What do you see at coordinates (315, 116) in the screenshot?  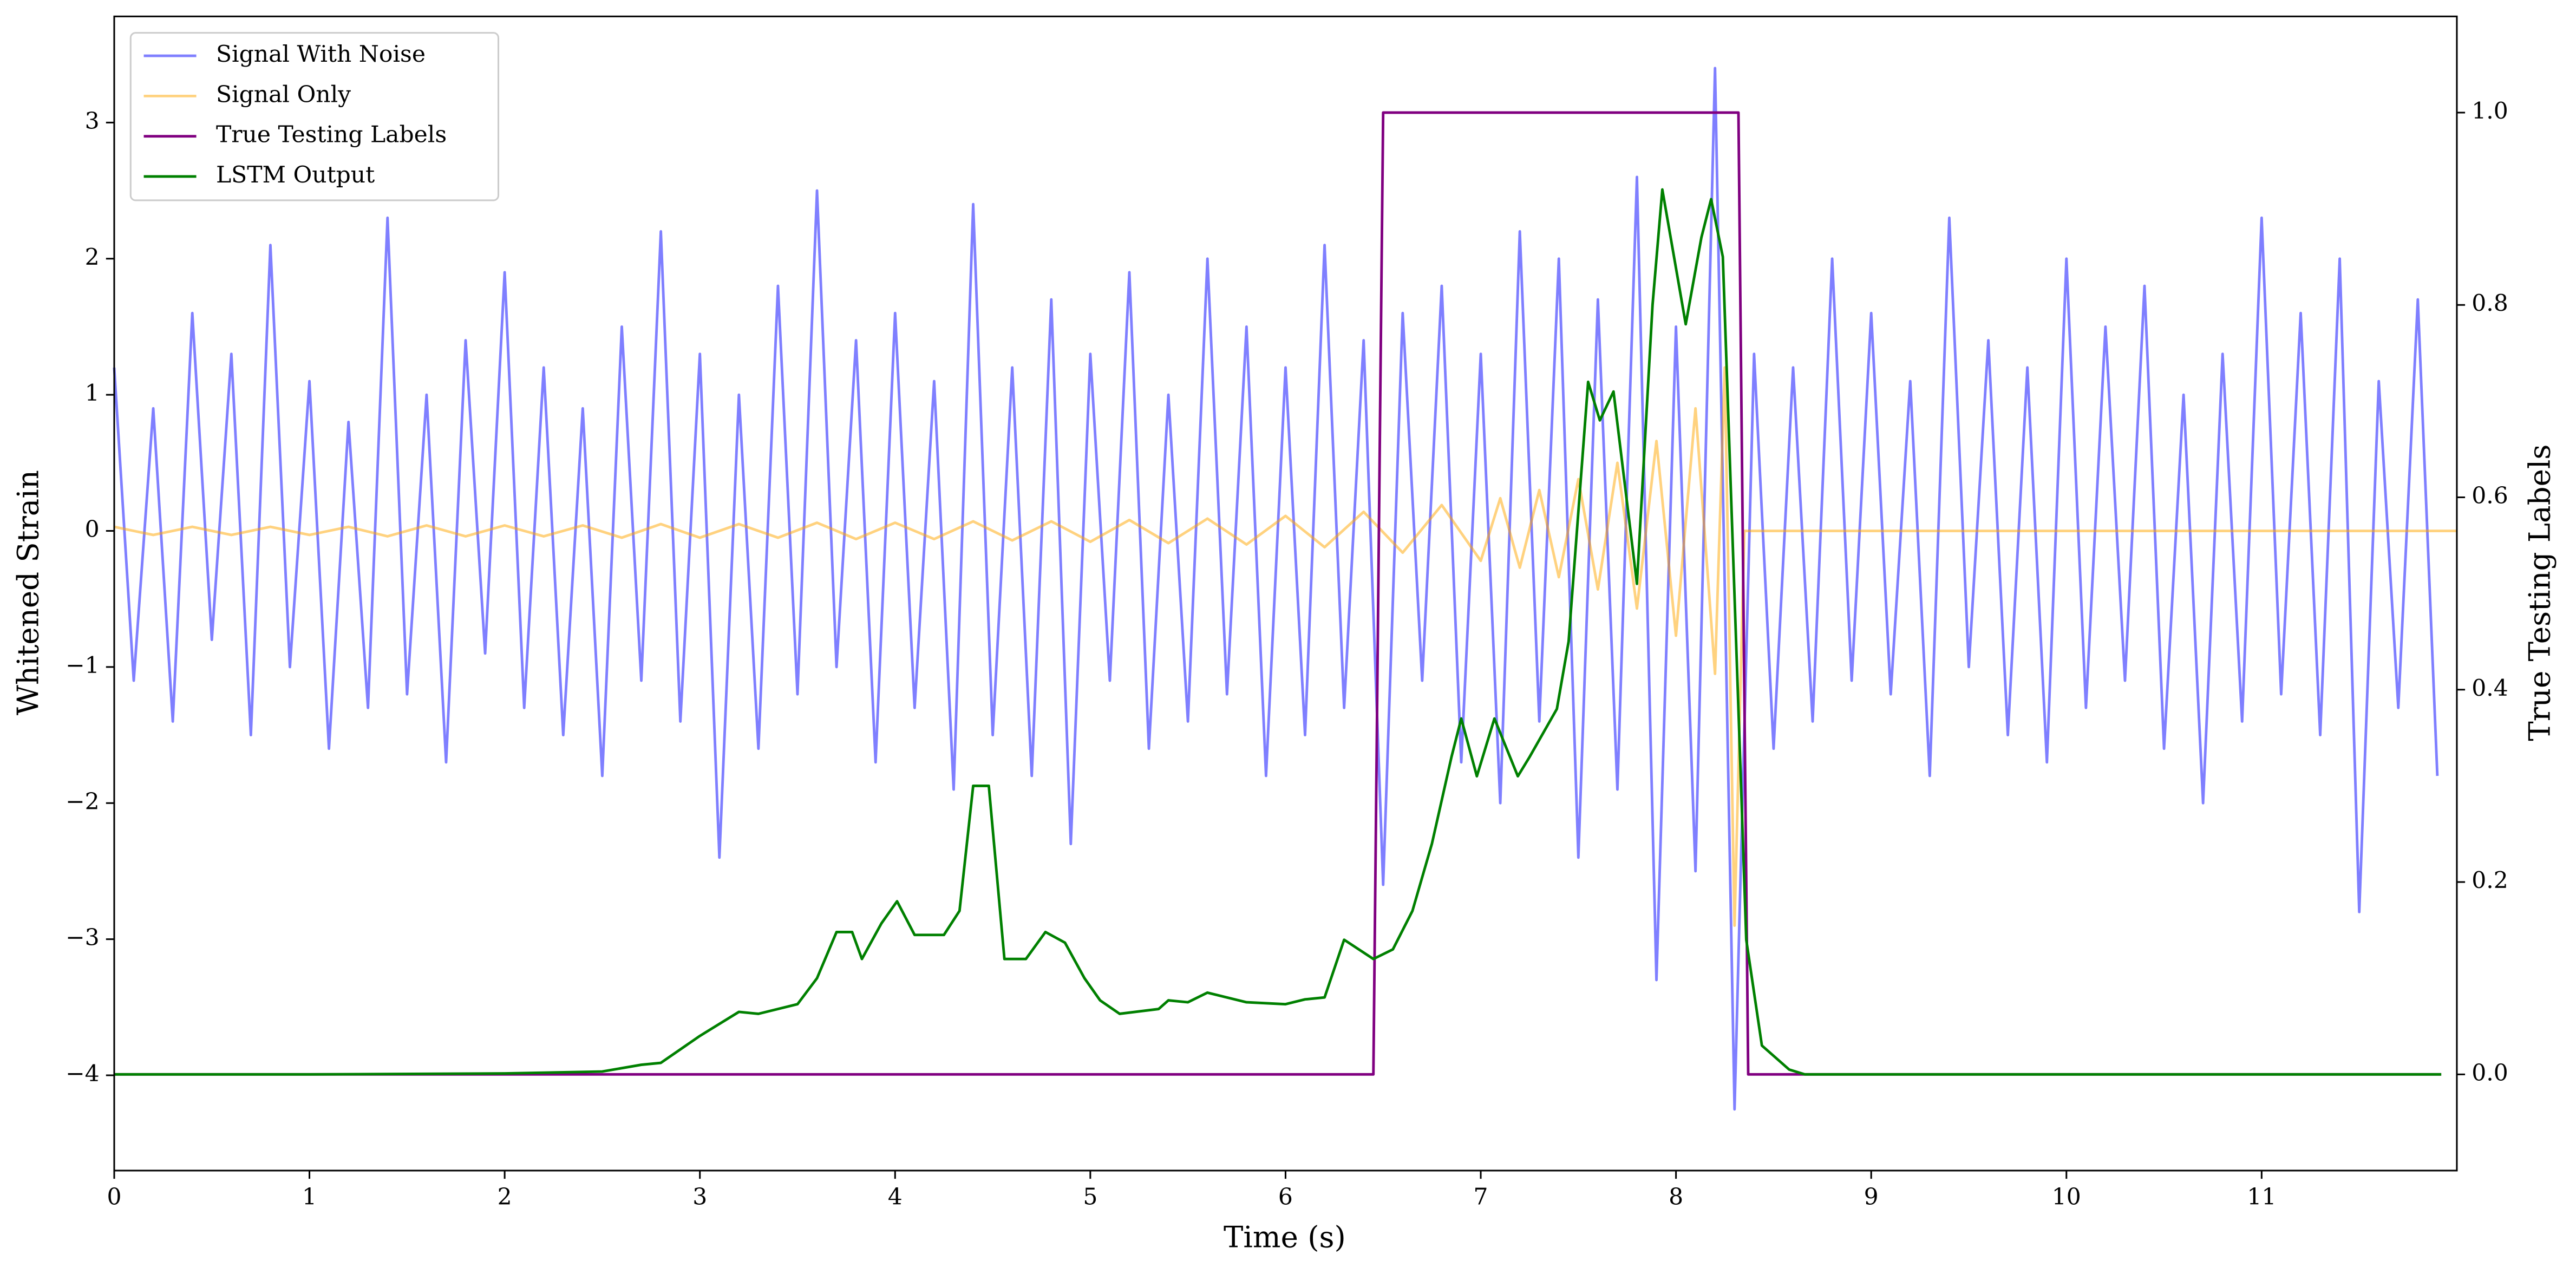 I see `legend-box` at bounding box center [315, 116].